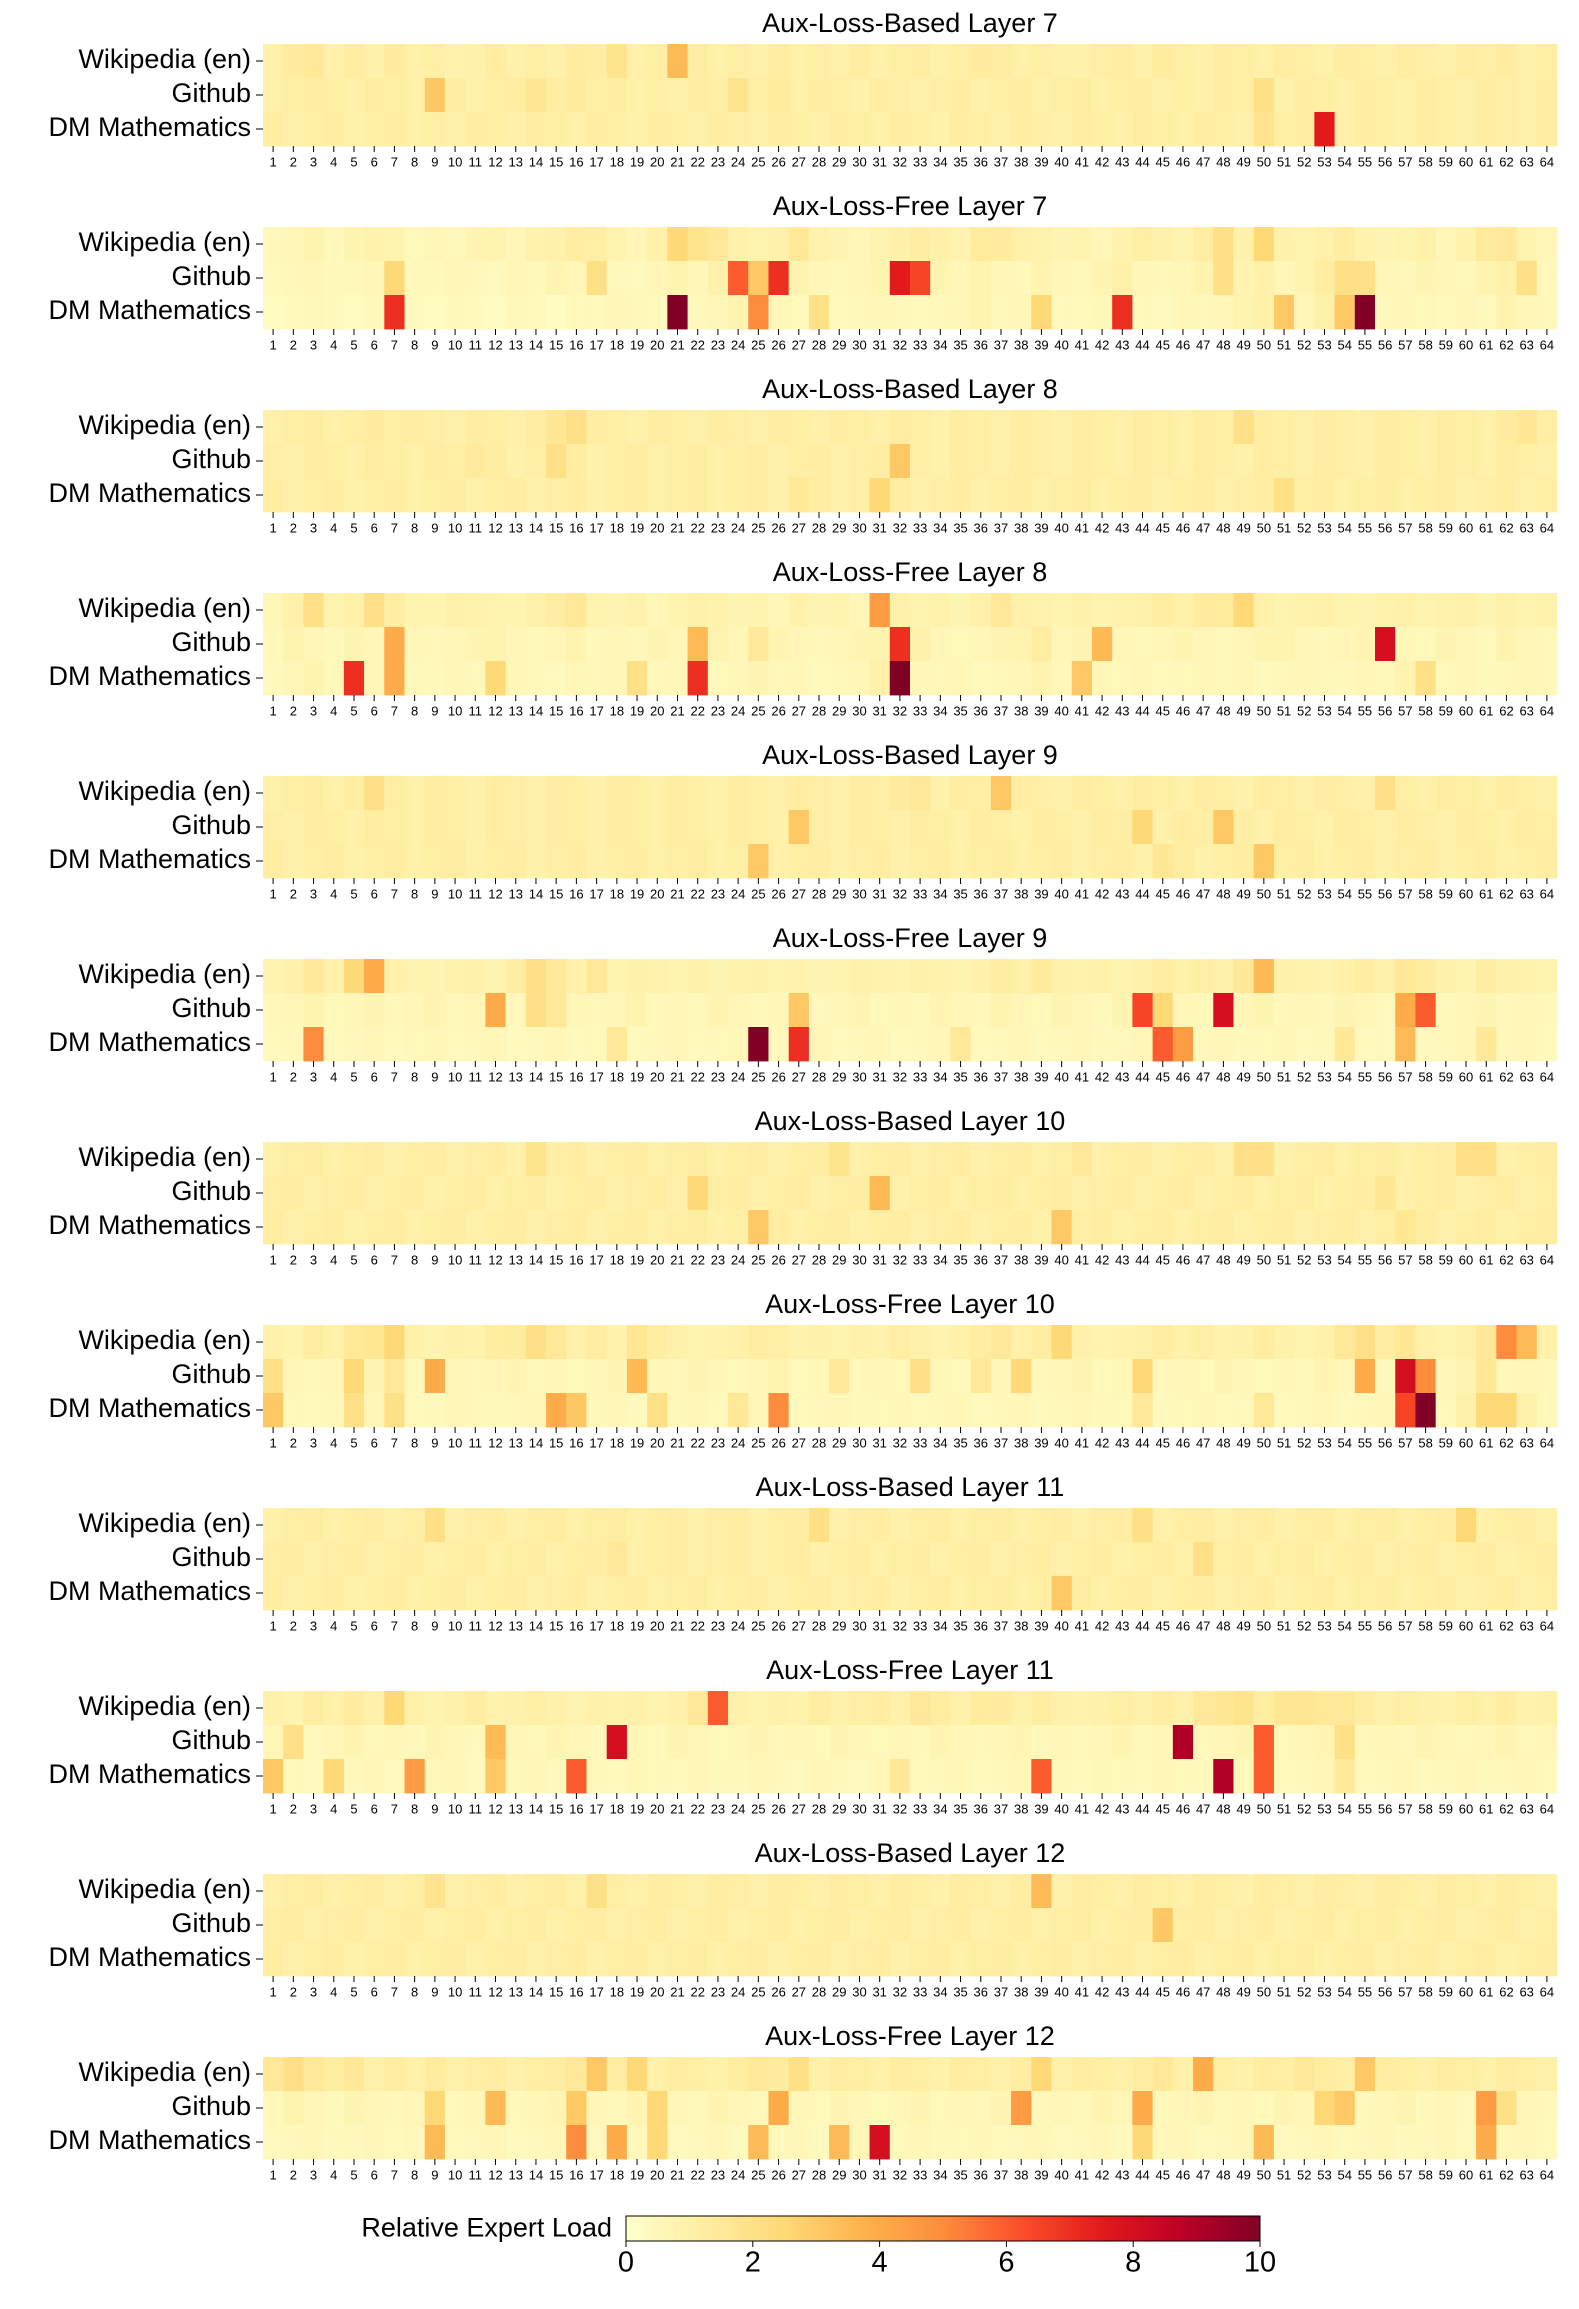 The image size is (1579, 2309). Describe the element at coordinates (1466, 1259) in the screenshot. I see `x-tick-label: 60` at that location.